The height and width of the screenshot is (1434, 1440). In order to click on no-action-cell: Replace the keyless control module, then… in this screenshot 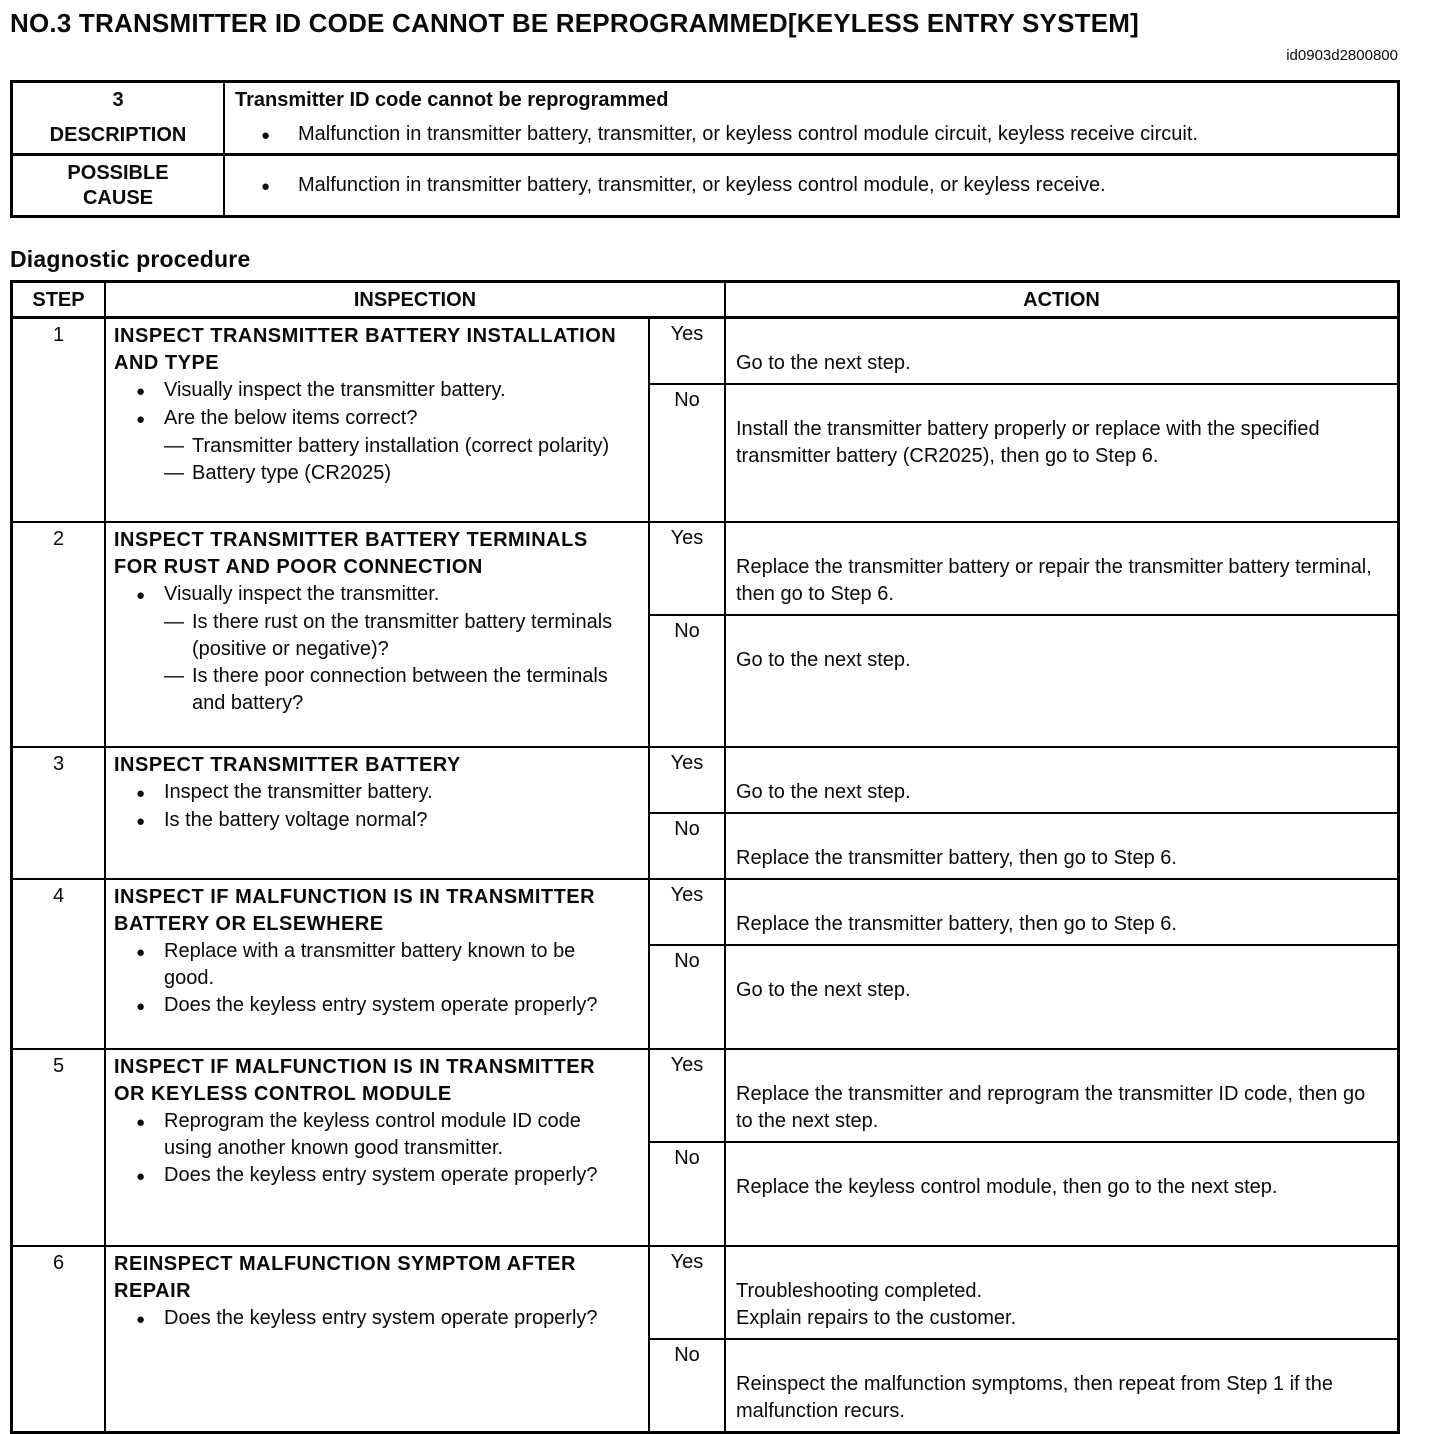, I will do `click(1061, 1194)`.